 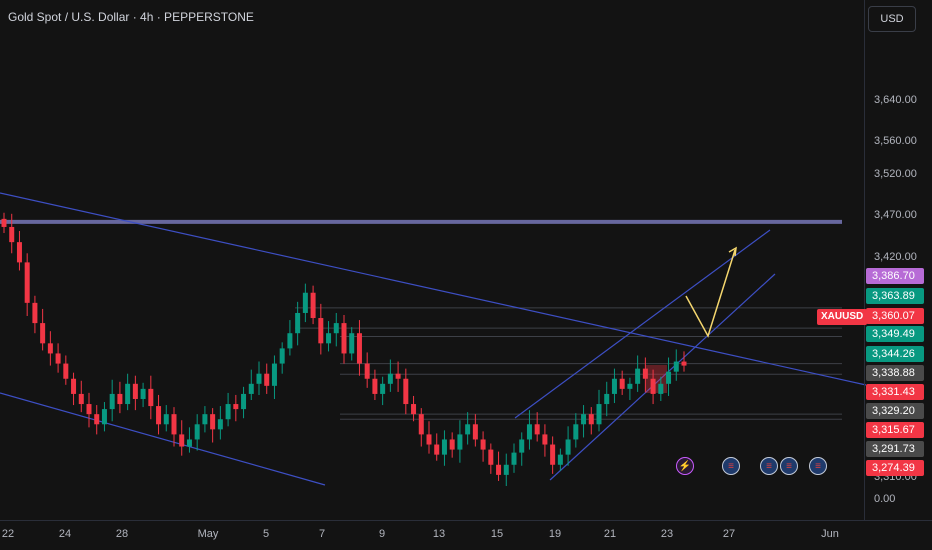 What do you see at coordinates (610, 534) in the screenshot?
I see `time-axis-label: 21` at bounding box center [610, 534].